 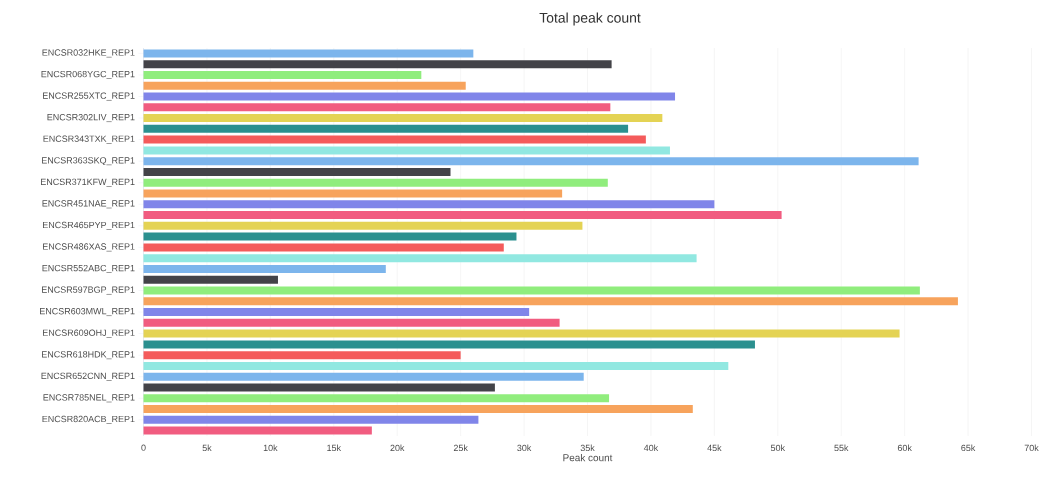 I want to click on y-tick-label: ENCSR785NEL_REP1, so click(x=89, y=398).